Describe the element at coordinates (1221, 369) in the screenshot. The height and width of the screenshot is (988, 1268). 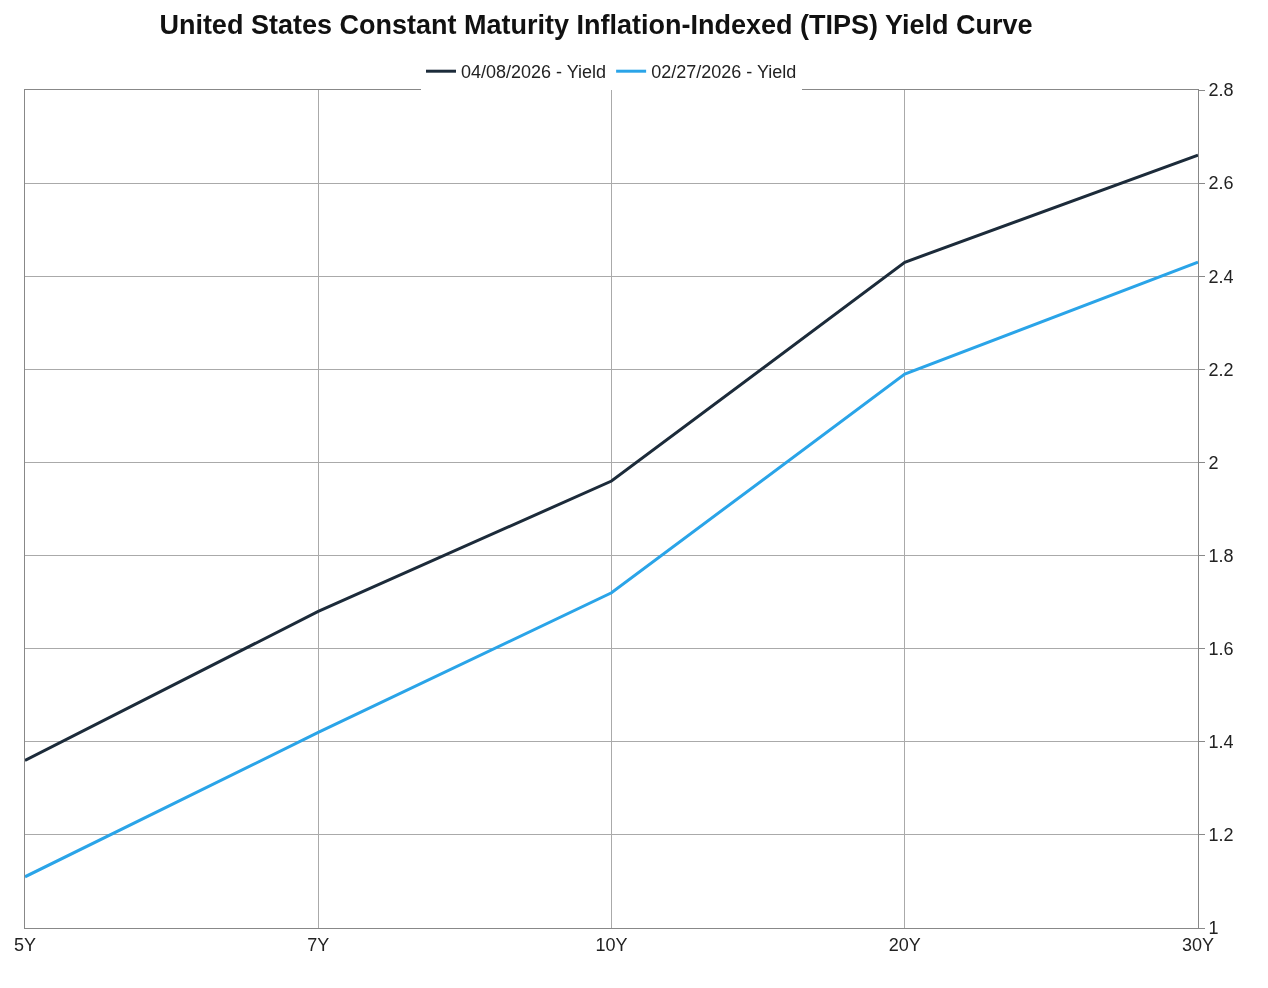
I see `y-tick-label: 2.2` at that location.